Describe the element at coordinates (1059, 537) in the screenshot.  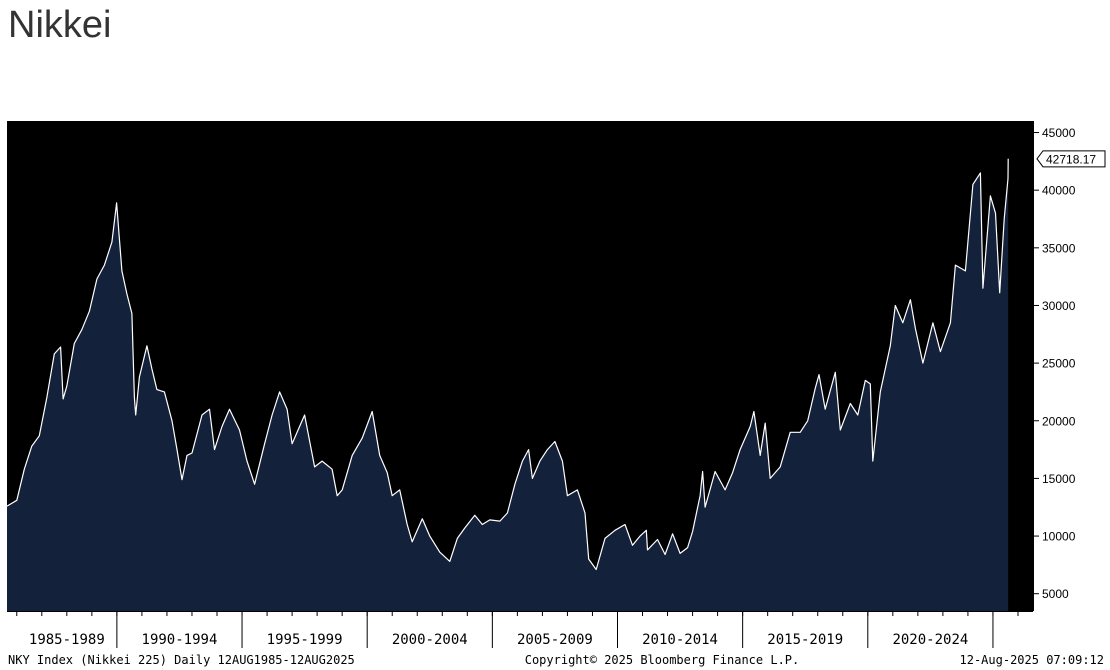
I see `y-tick-label: 10000` at that location.